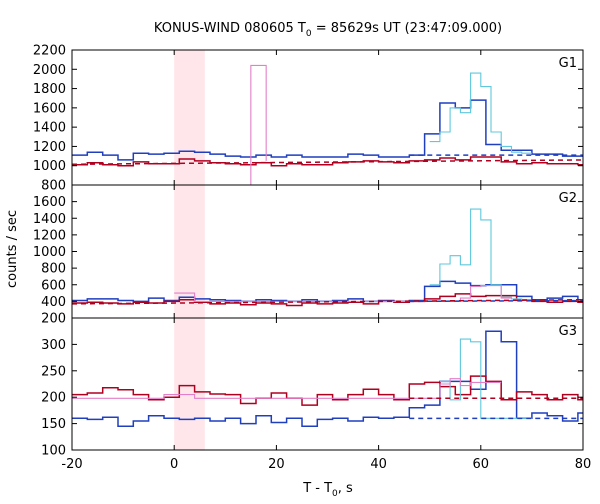 The height and width of the screenshot is (504, 600). What do you see at coordinates (71, 464) in the screenshot?
I see `x-tick-label: -20` at bounding box center [71, 464].